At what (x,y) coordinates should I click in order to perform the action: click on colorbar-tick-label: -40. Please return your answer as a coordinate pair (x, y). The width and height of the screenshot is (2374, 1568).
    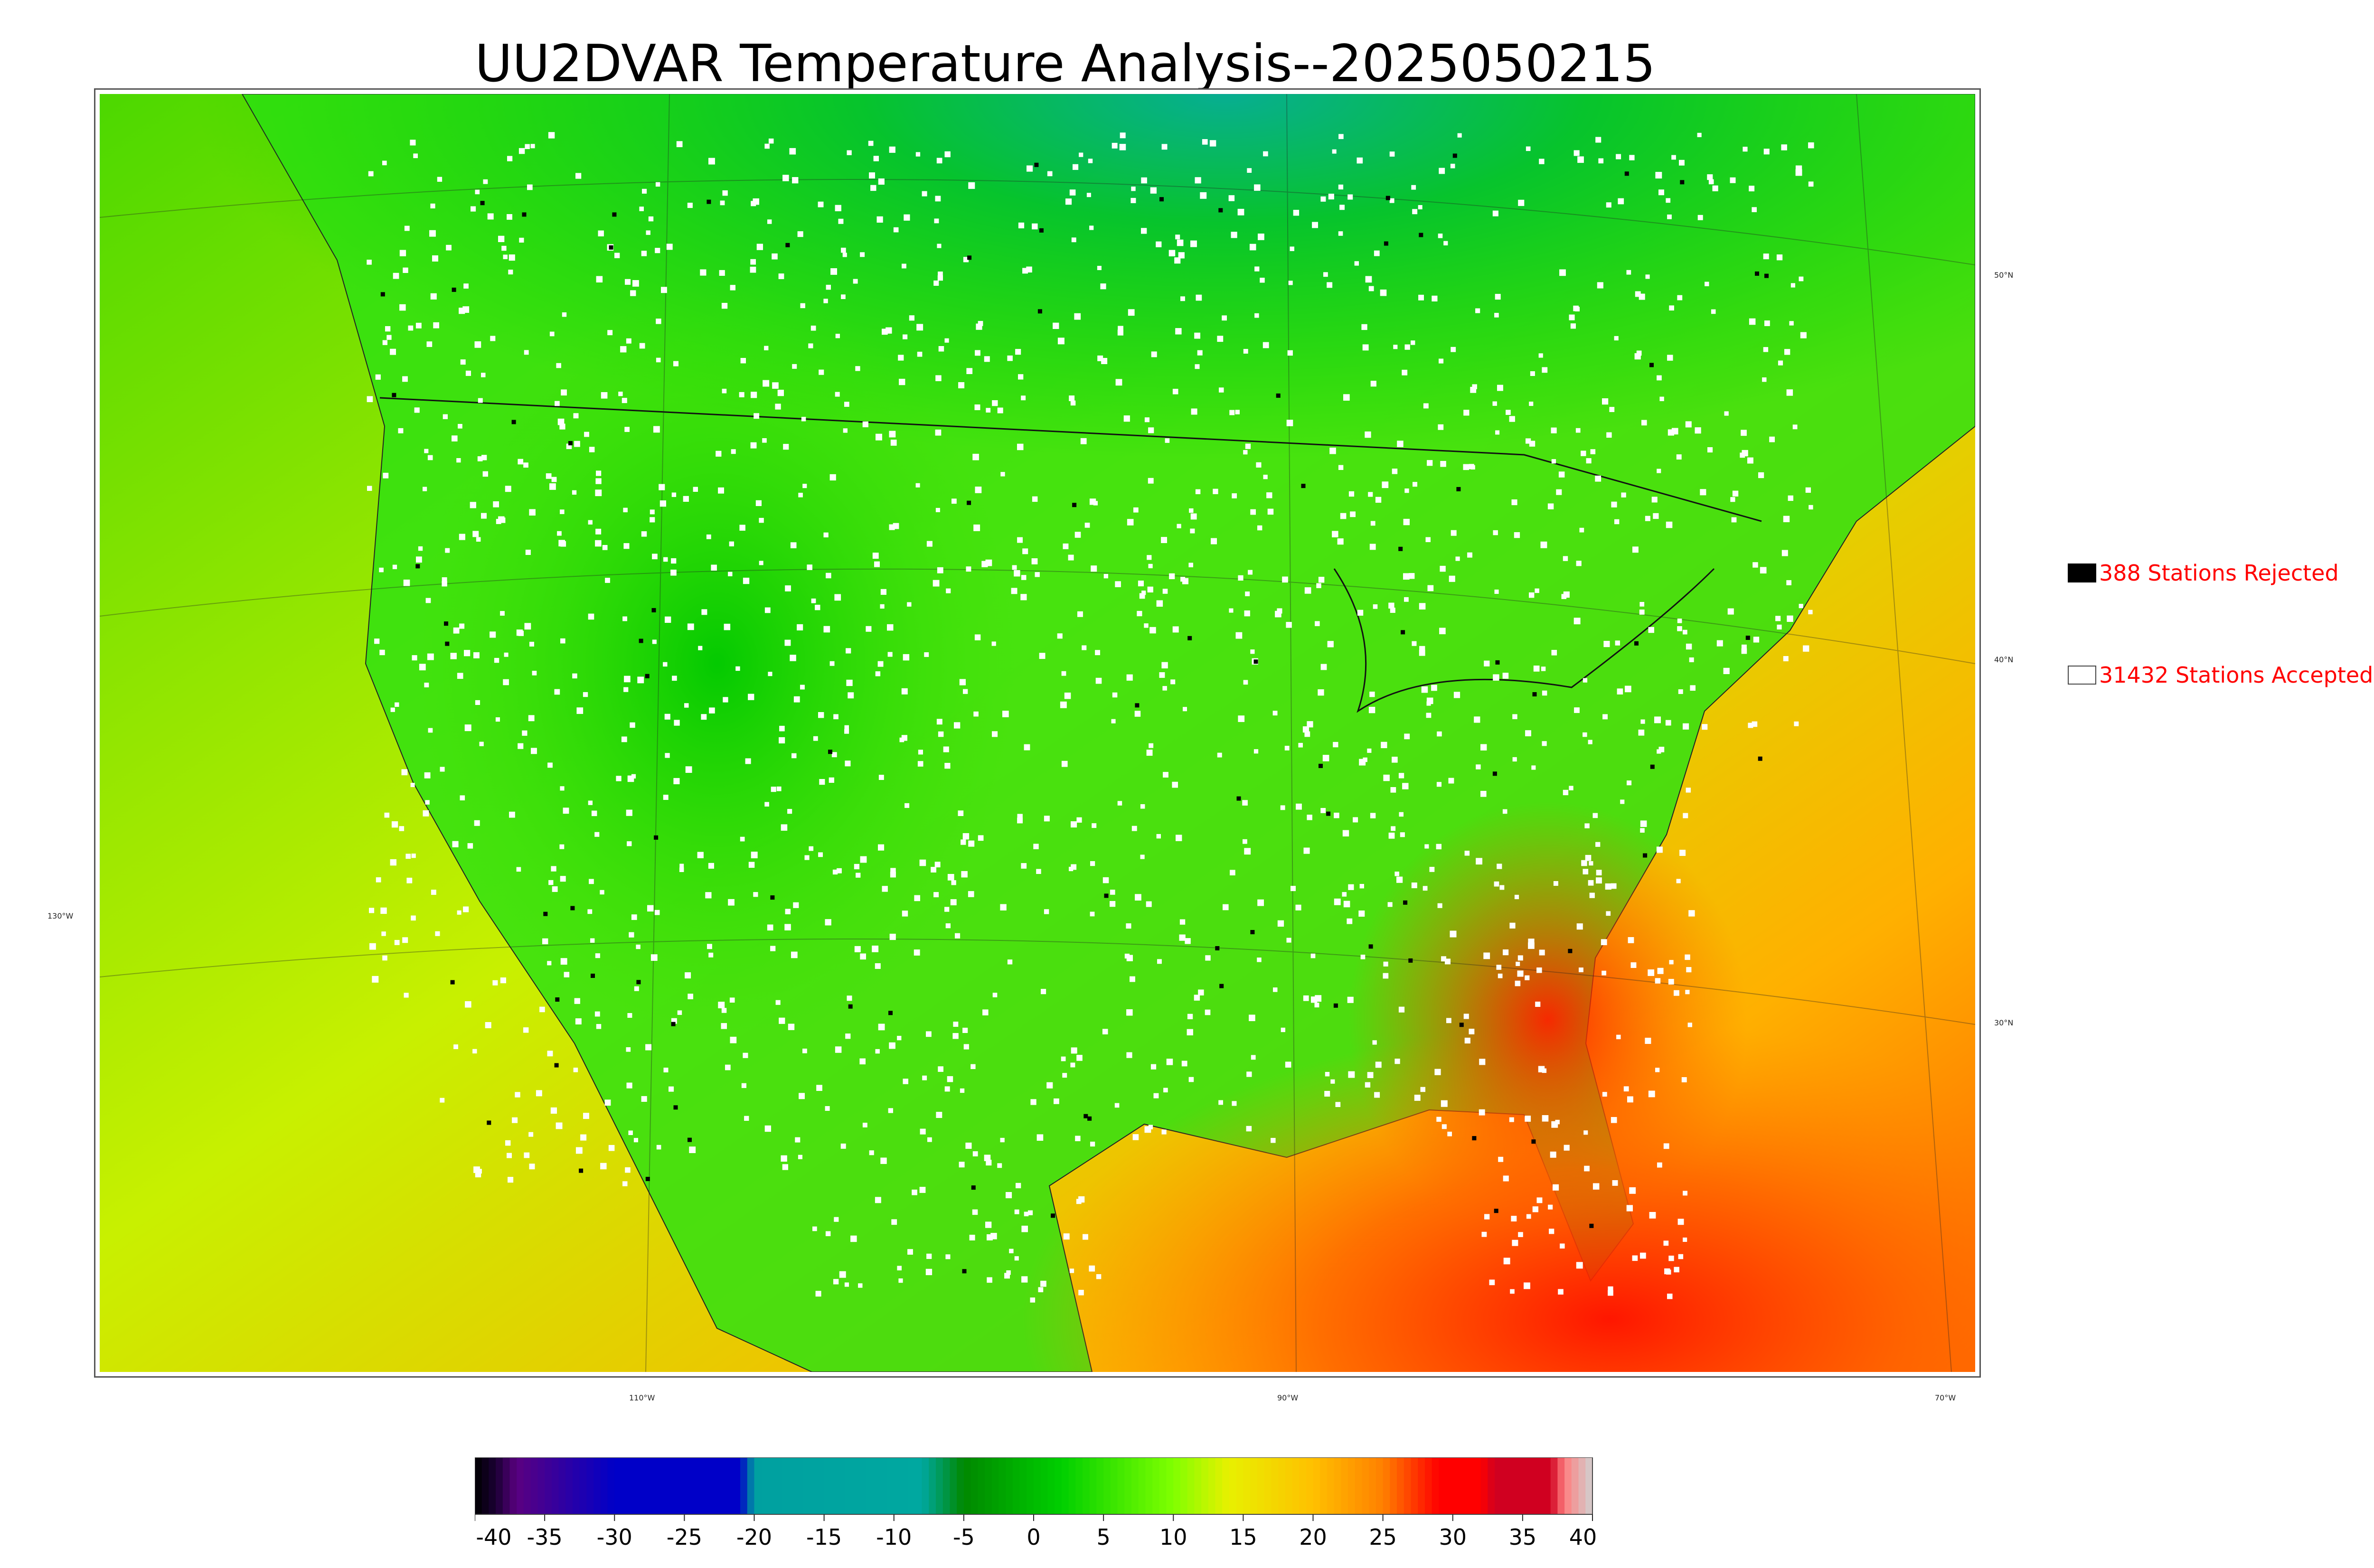
    Looking at the image, I should click on (493, 1537).